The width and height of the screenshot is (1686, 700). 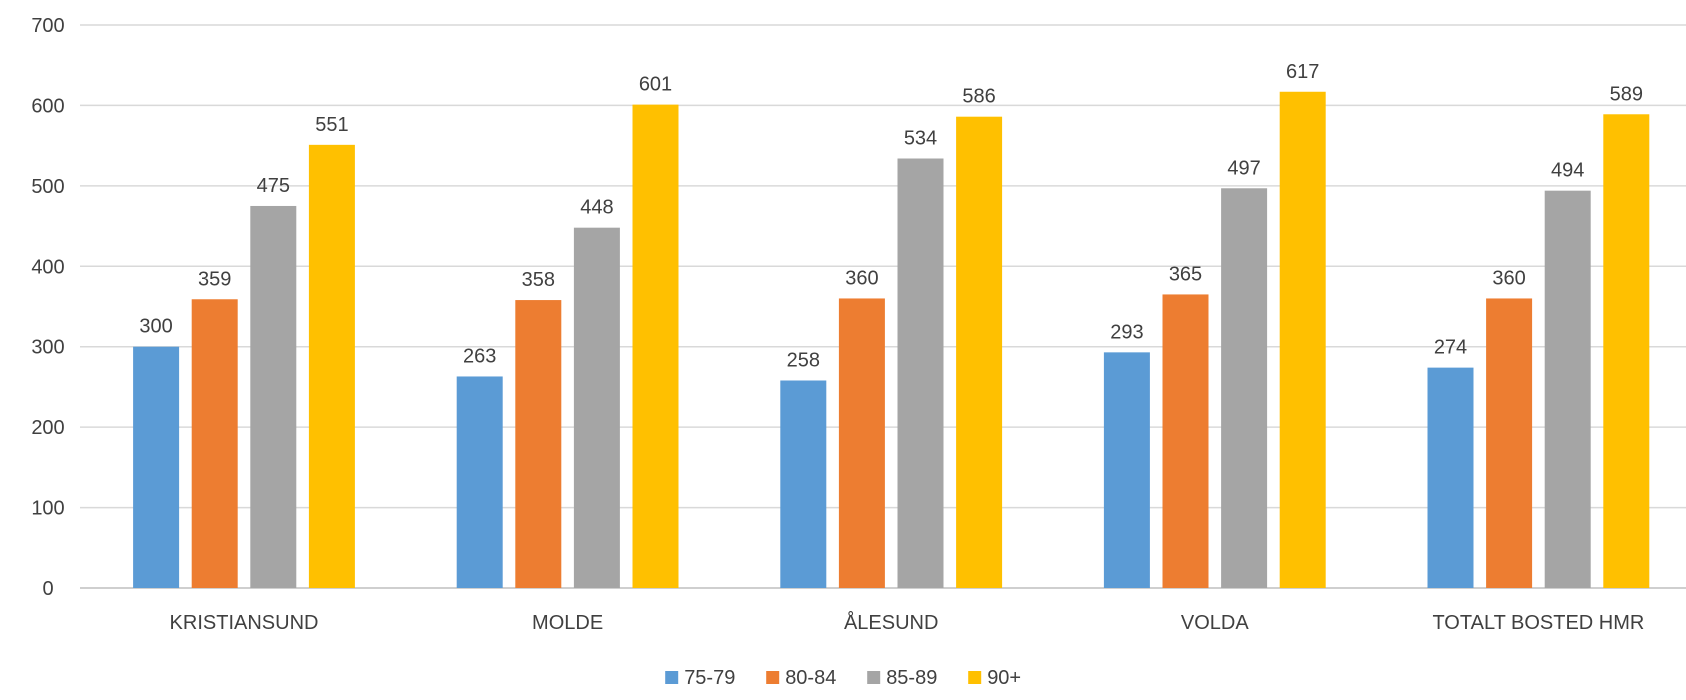 What do you see at coordinates (655, 85) in the screenshot?
I see `data-label: 601` at bounding box center [655, 85].